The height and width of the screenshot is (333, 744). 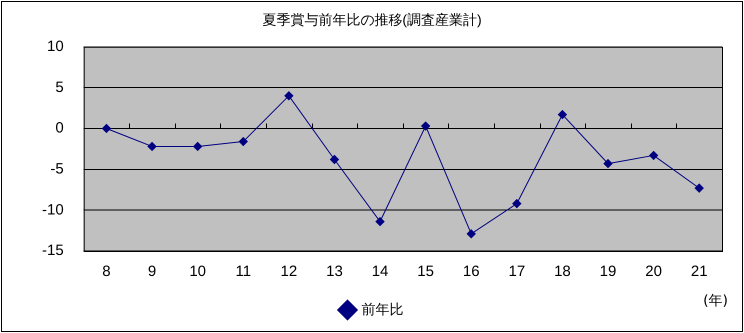 What do you see at coordinates (383, 308) in the screenshot?
I see `legend-label: 前年比` at bounding box center [383, 308].